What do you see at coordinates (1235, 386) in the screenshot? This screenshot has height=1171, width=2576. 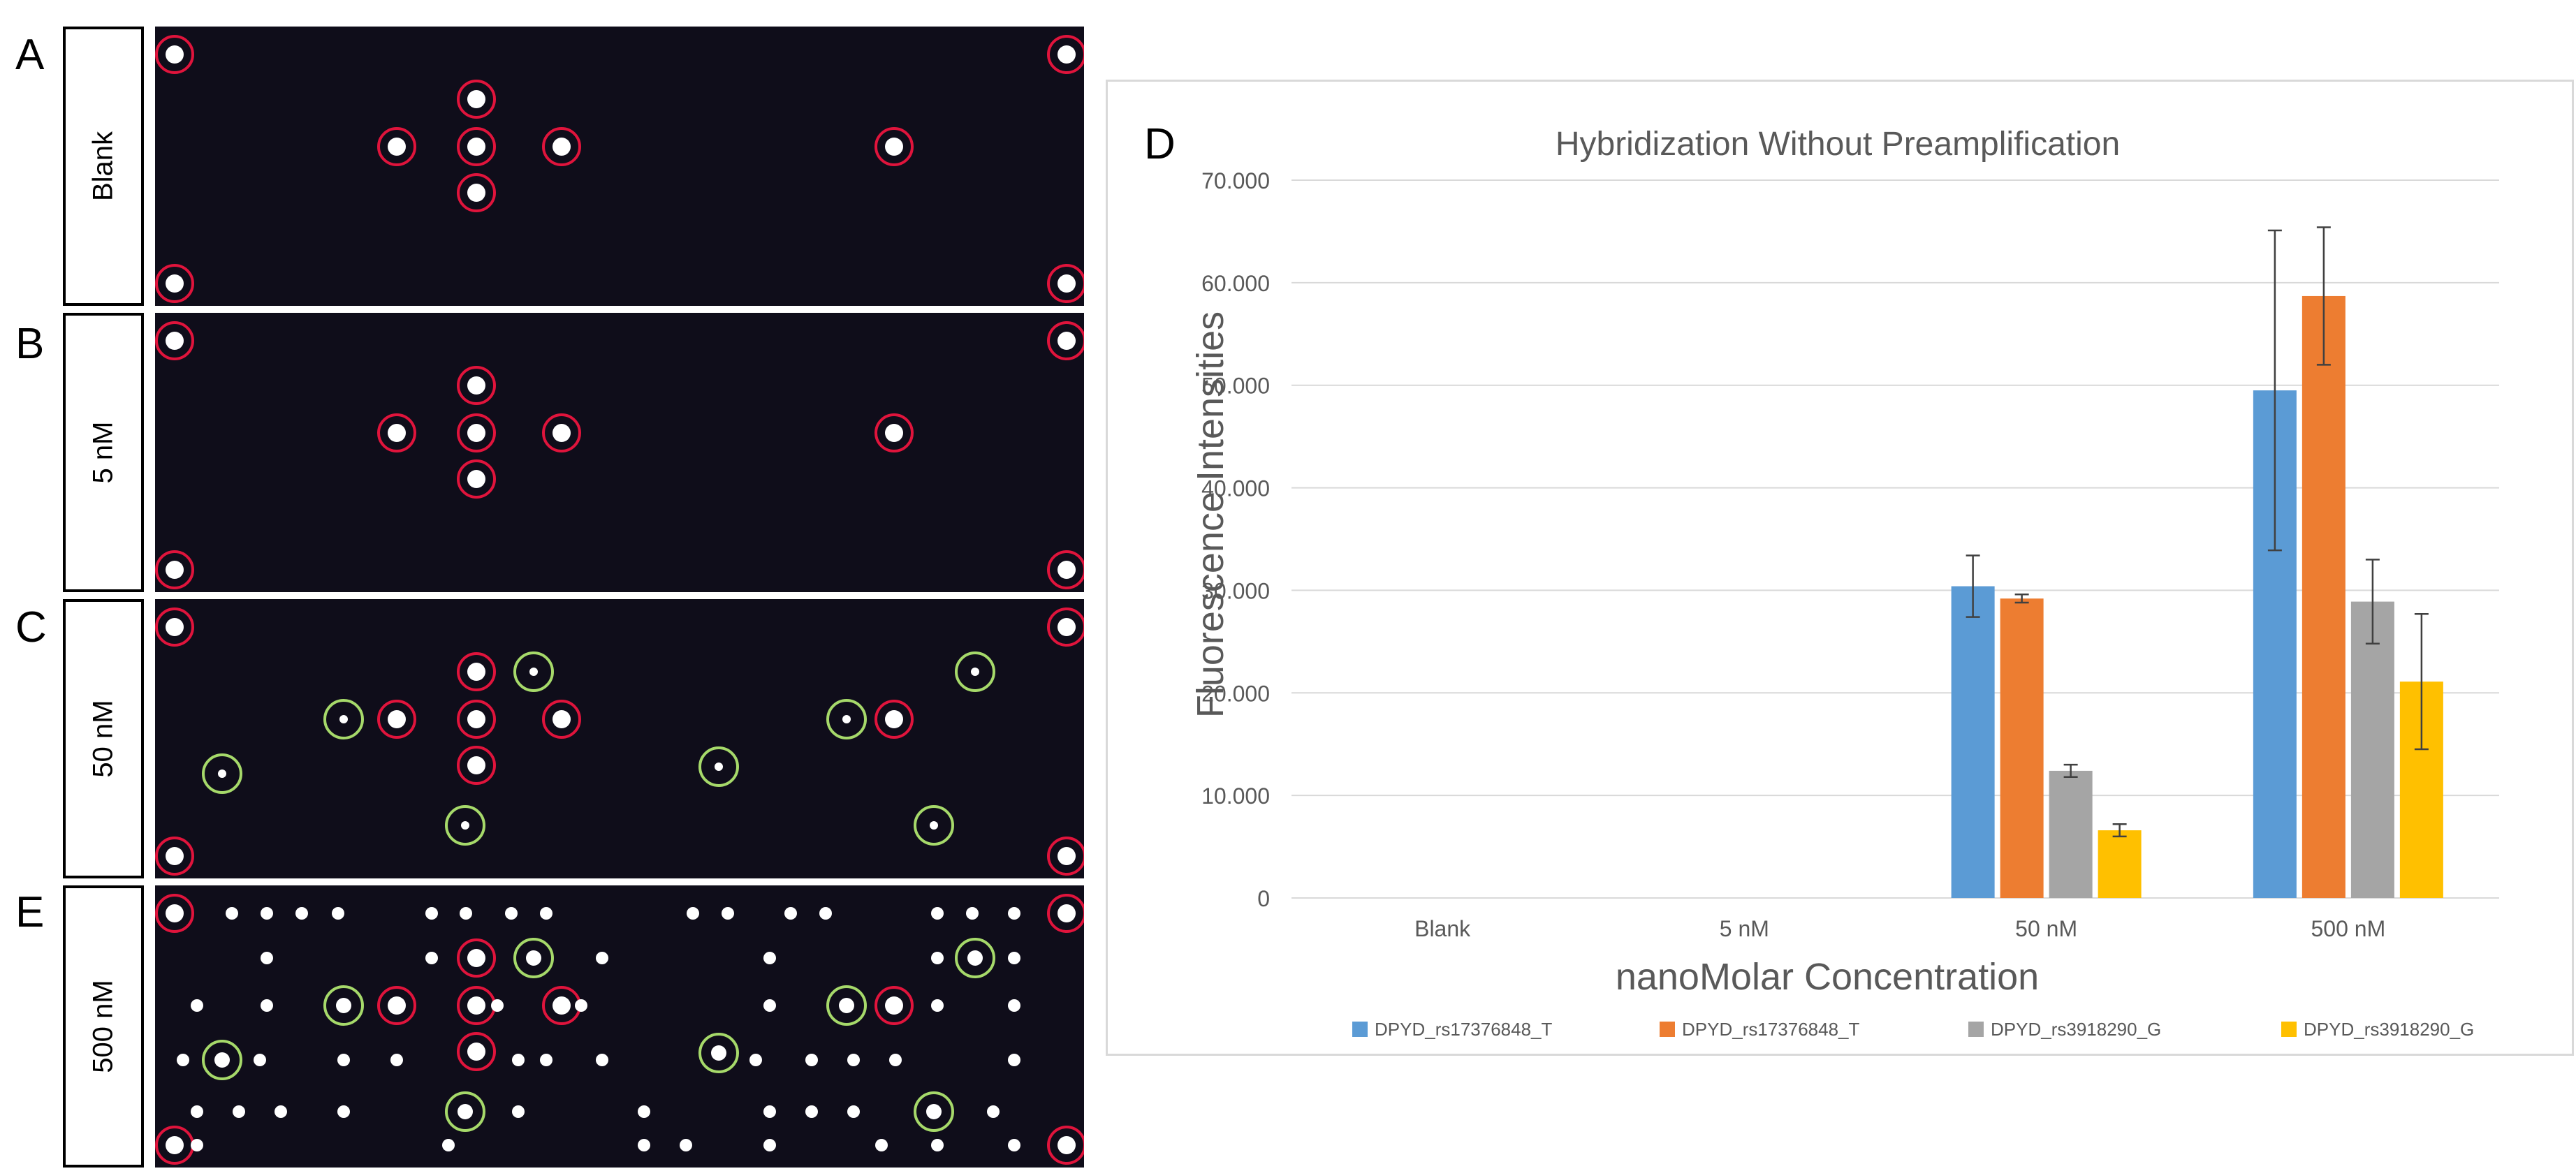 I see `y-tick-label: 50.000` at bounding box center [1235, 386].